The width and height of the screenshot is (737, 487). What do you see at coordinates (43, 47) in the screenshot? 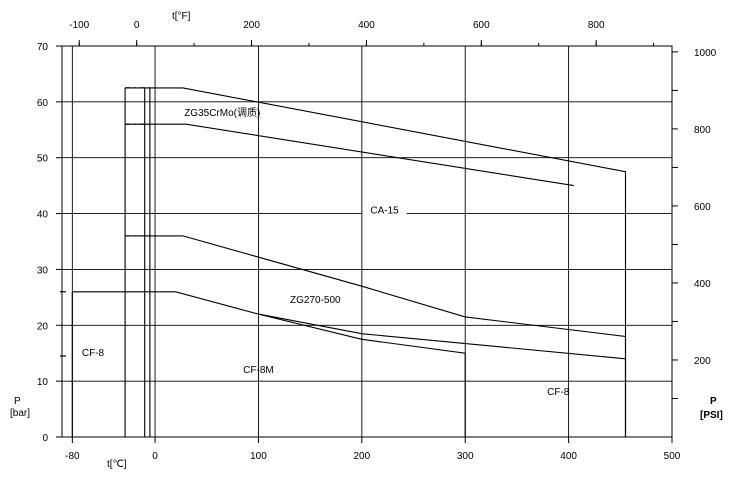
I see `y-tick-label: 70` at bounding box center [43, 47].